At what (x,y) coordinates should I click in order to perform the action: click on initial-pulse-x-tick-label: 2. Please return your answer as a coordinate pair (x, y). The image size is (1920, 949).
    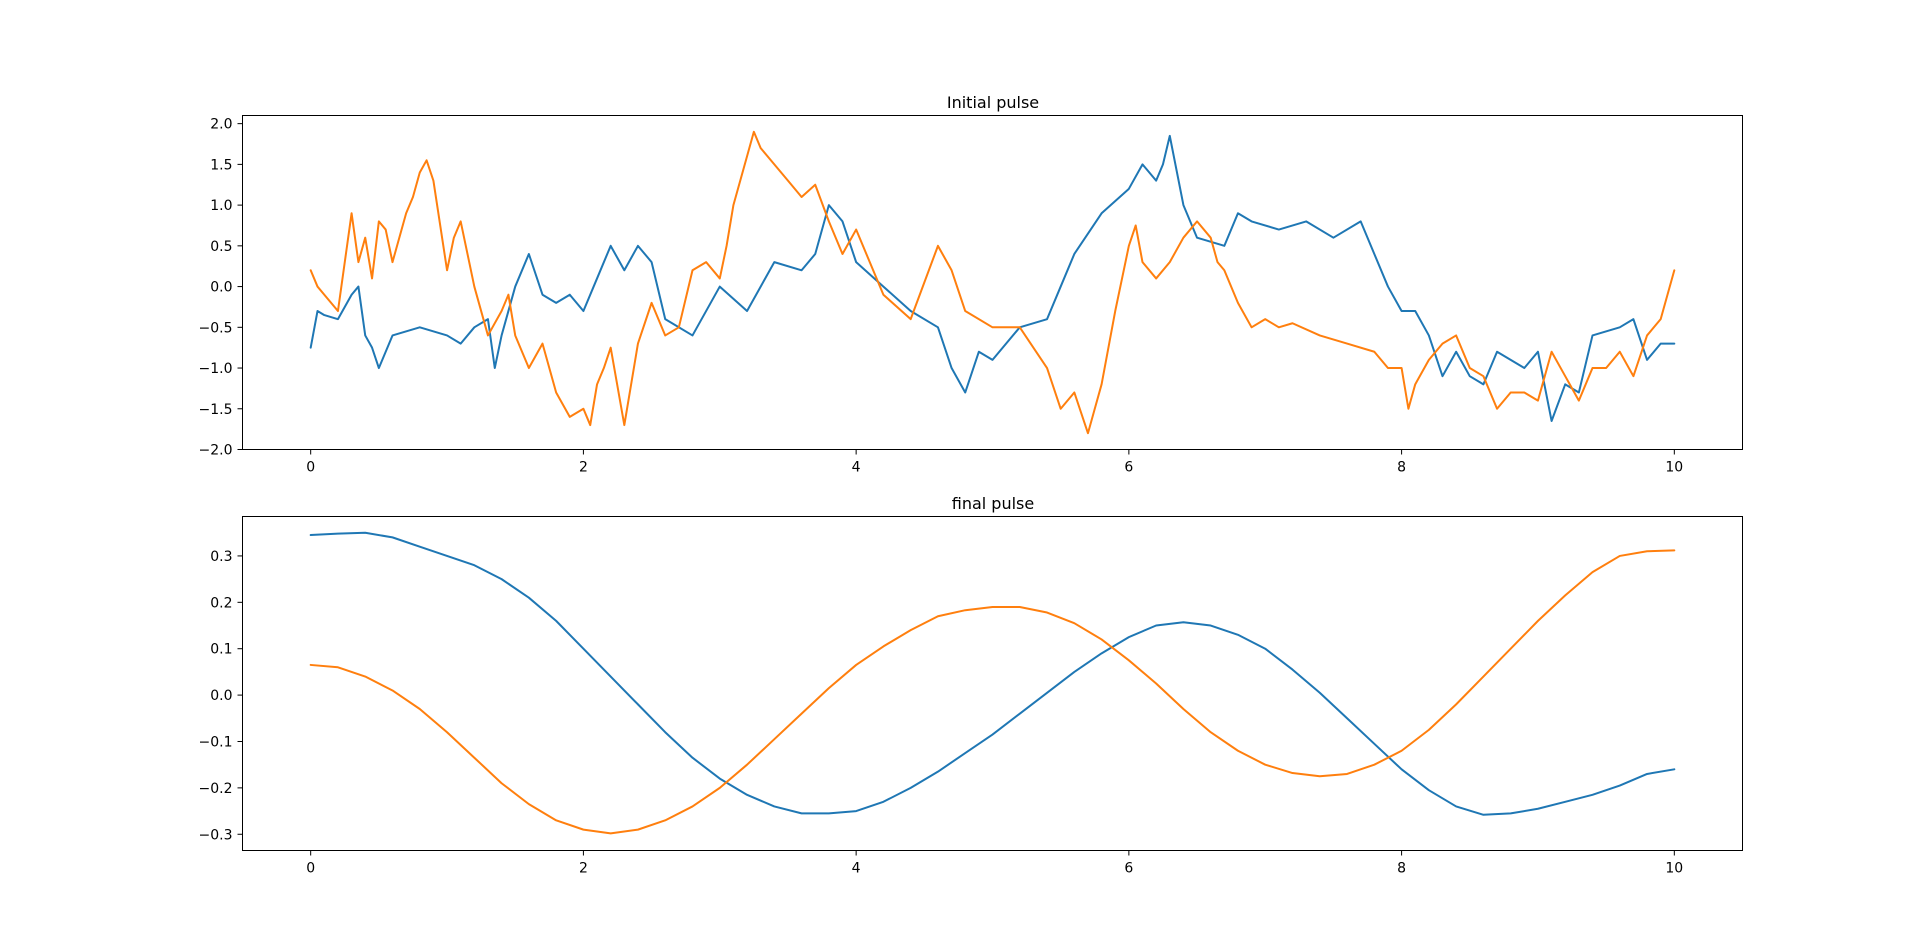
    Looking at the image, I should click on (583, 468).